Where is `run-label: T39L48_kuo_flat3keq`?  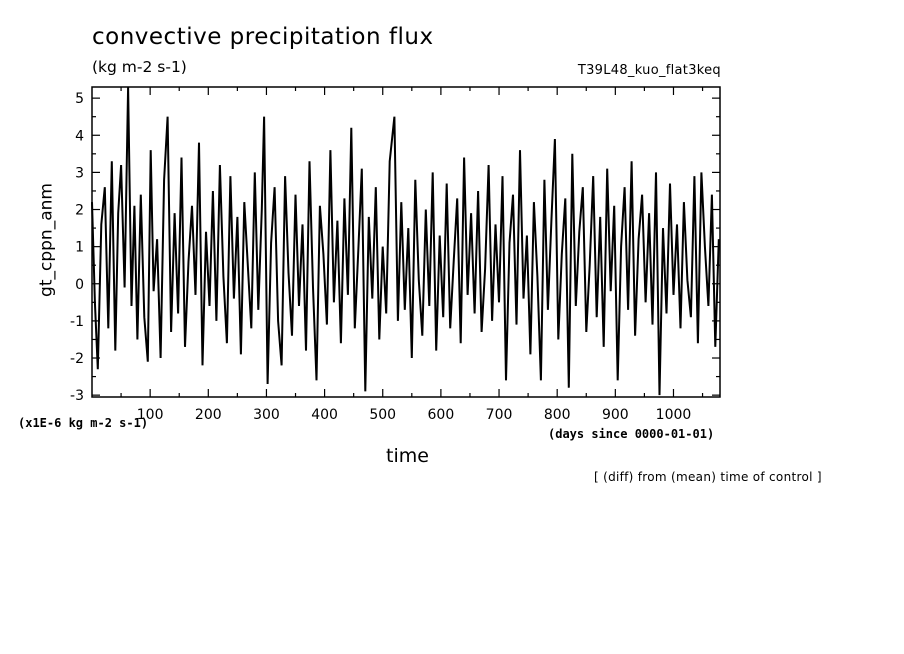
run-label: T39L48_kuo_flat3keq is located at coordinates (649, 70).